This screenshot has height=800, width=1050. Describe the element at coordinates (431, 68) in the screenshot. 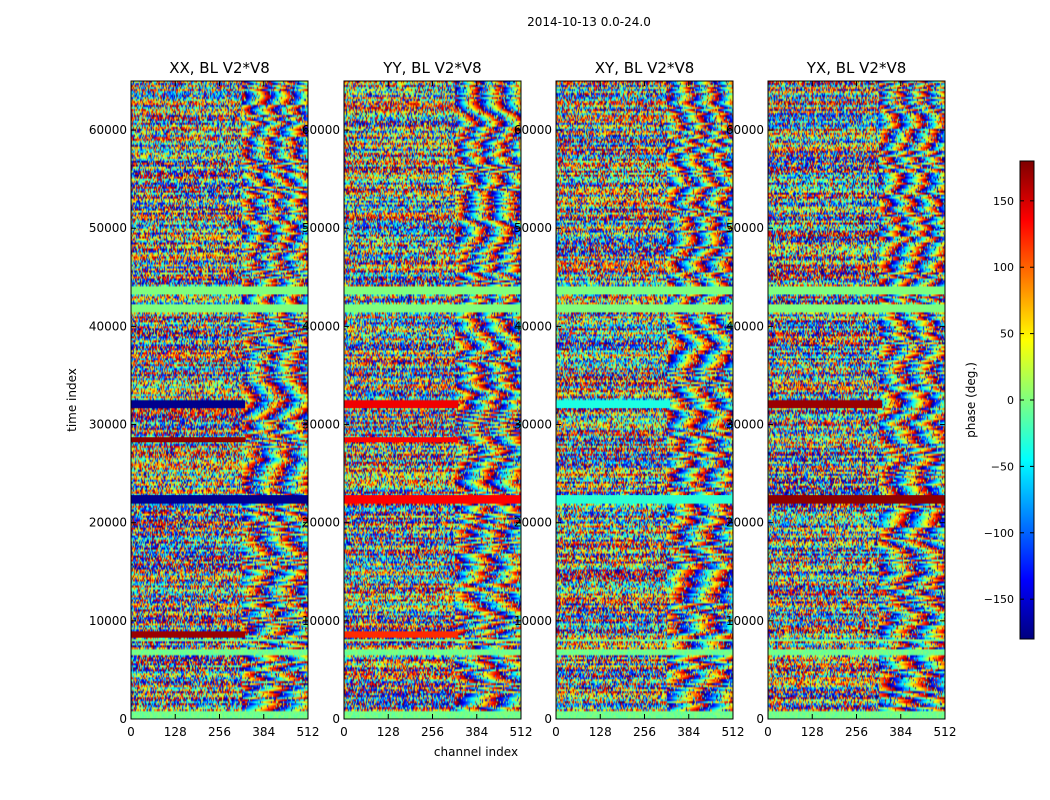

I see `panel-title: YY, BL V2*V8` at that location.